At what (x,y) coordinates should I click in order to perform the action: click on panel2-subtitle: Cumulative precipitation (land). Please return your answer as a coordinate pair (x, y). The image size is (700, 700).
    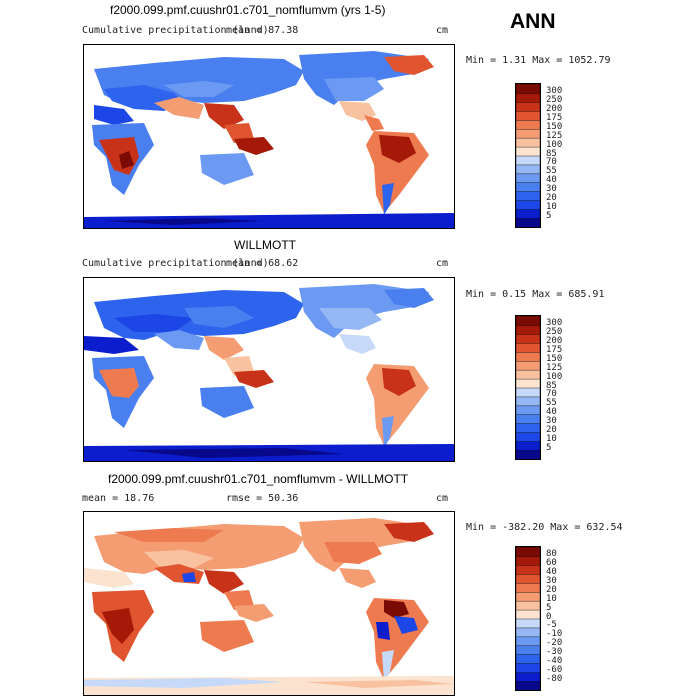
    Looking at the image, I should click on (175, 263).